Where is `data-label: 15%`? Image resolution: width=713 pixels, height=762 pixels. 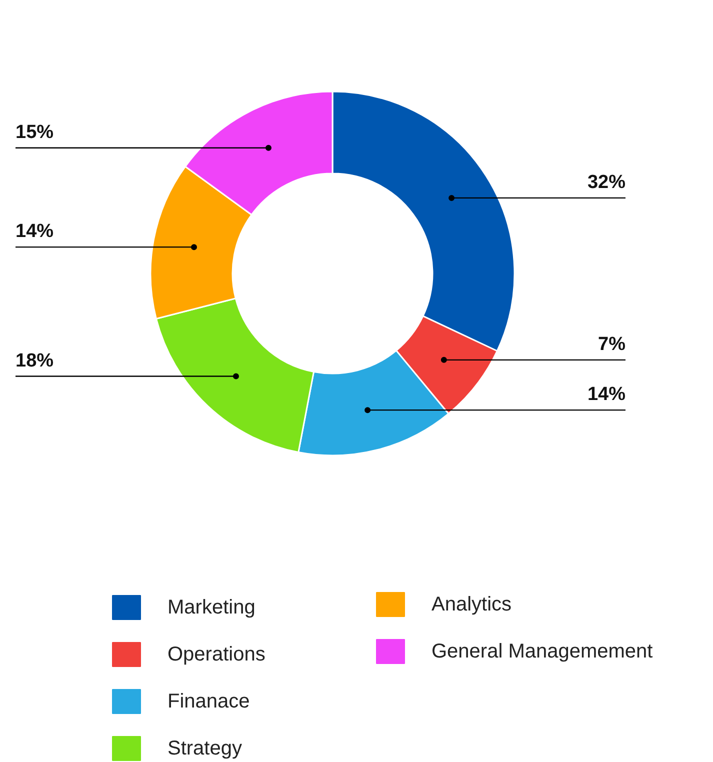 data-label: 15% is located at coordinates (35, 132).